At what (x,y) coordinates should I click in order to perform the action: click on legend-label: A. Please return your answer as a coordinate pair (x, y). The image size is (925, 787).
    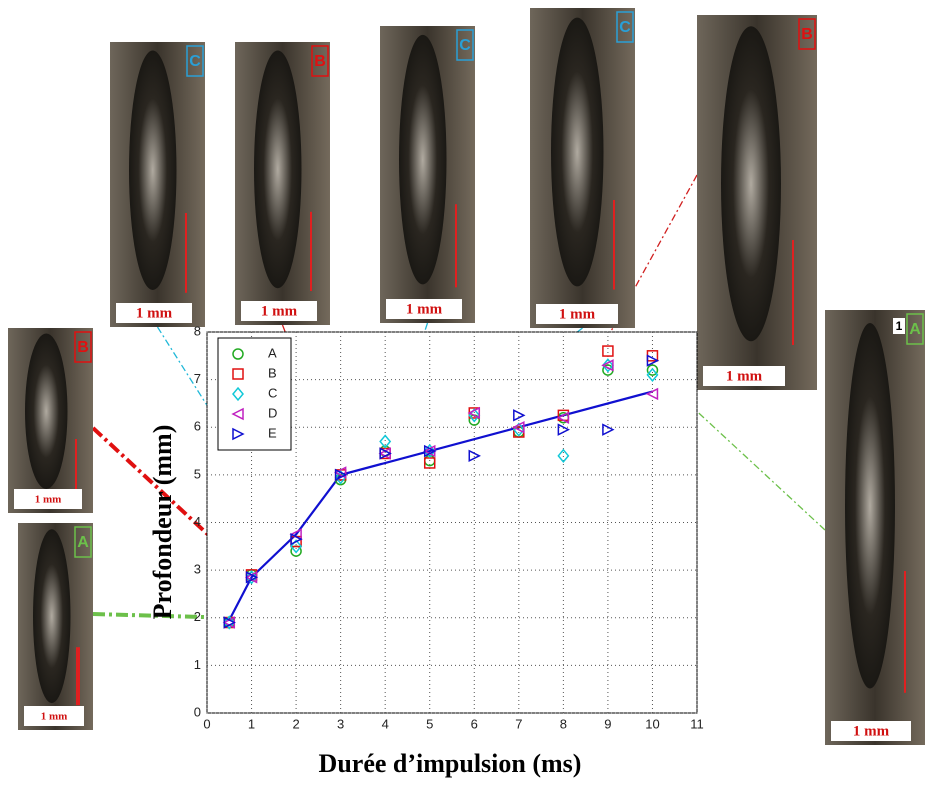
    Looking at the image, I should click on (272, 352).